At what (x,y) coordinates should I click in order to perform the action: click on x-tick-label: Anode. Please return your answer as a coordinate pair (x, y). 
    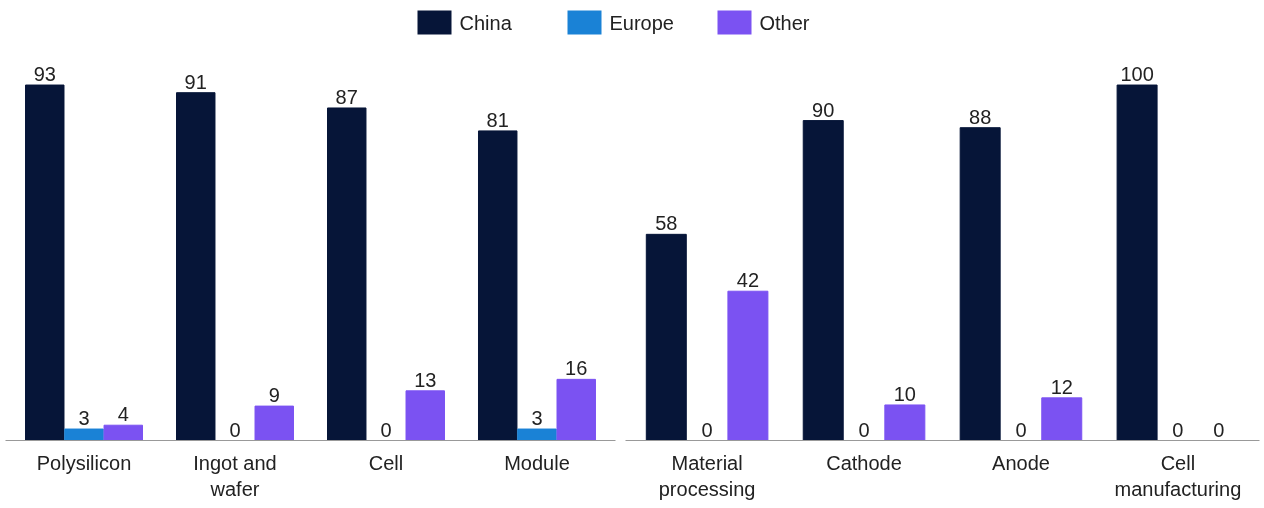
    Looking at the image, I should click on (1021, 462).